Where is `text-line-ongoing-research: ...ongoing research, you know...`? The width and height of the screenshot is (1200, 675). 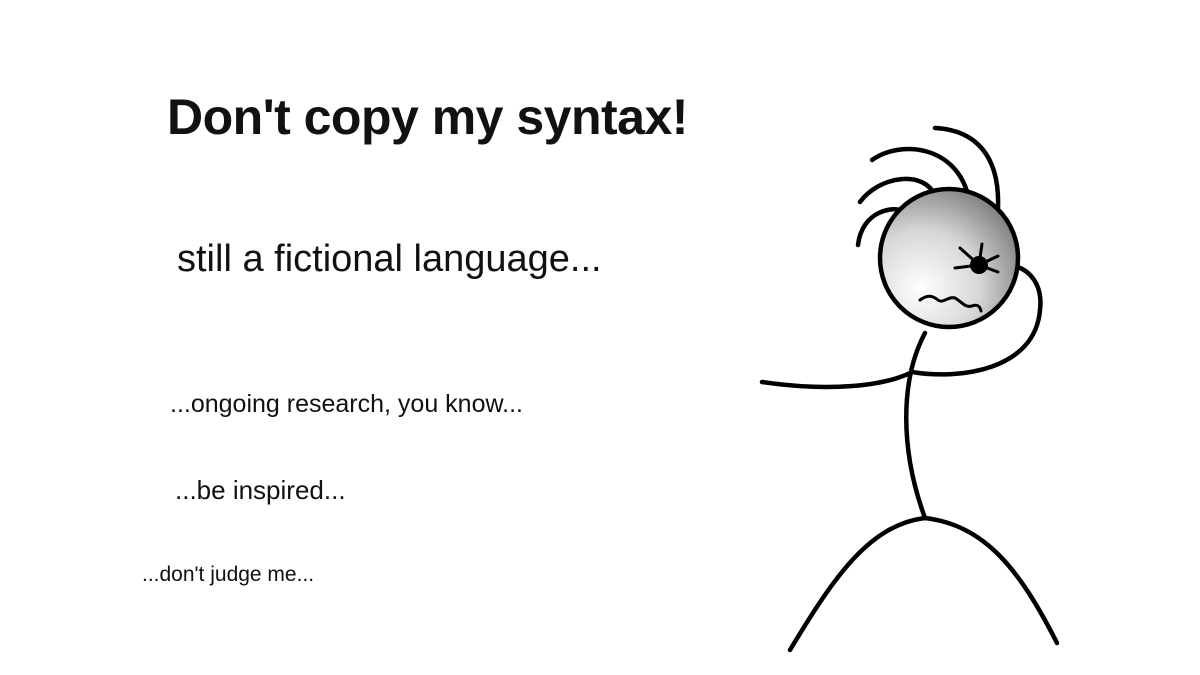
text-line-ongoing-research: ...ongoing research, you know... is located at coordinates (346, 404).